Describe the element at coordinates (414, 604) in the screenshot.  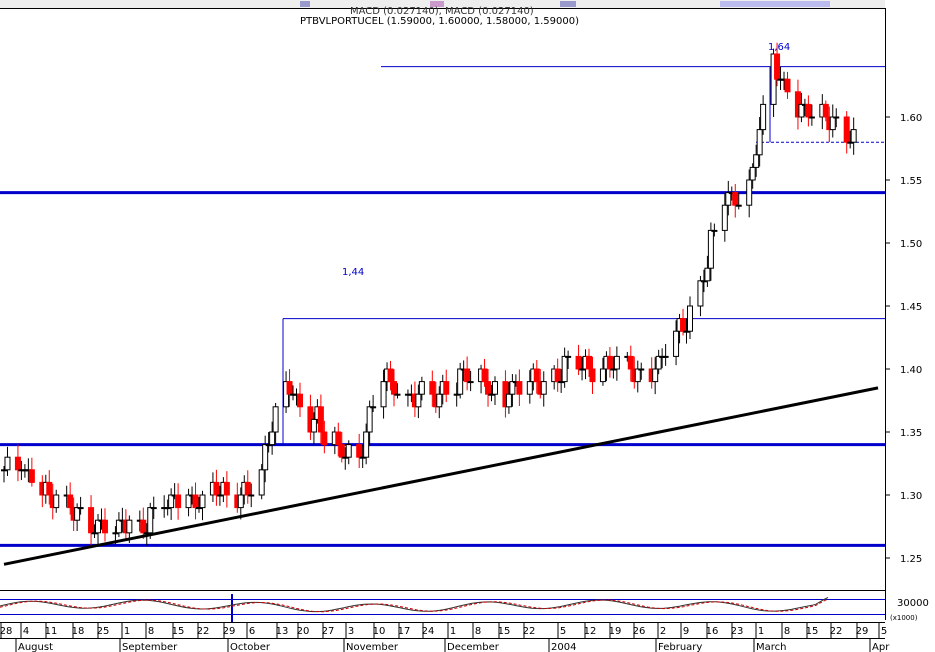
I see `macd-line` at that location.